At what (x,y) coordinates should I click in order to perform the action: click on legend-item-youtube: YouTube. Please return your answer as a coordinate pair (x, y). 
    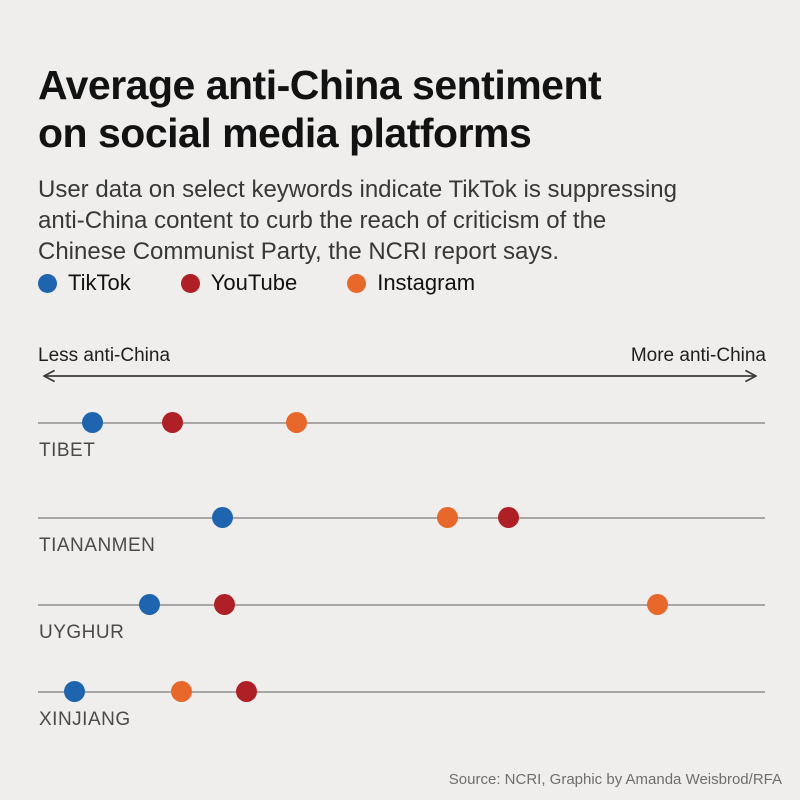
    Looking at the image, I should click on (239, 283).